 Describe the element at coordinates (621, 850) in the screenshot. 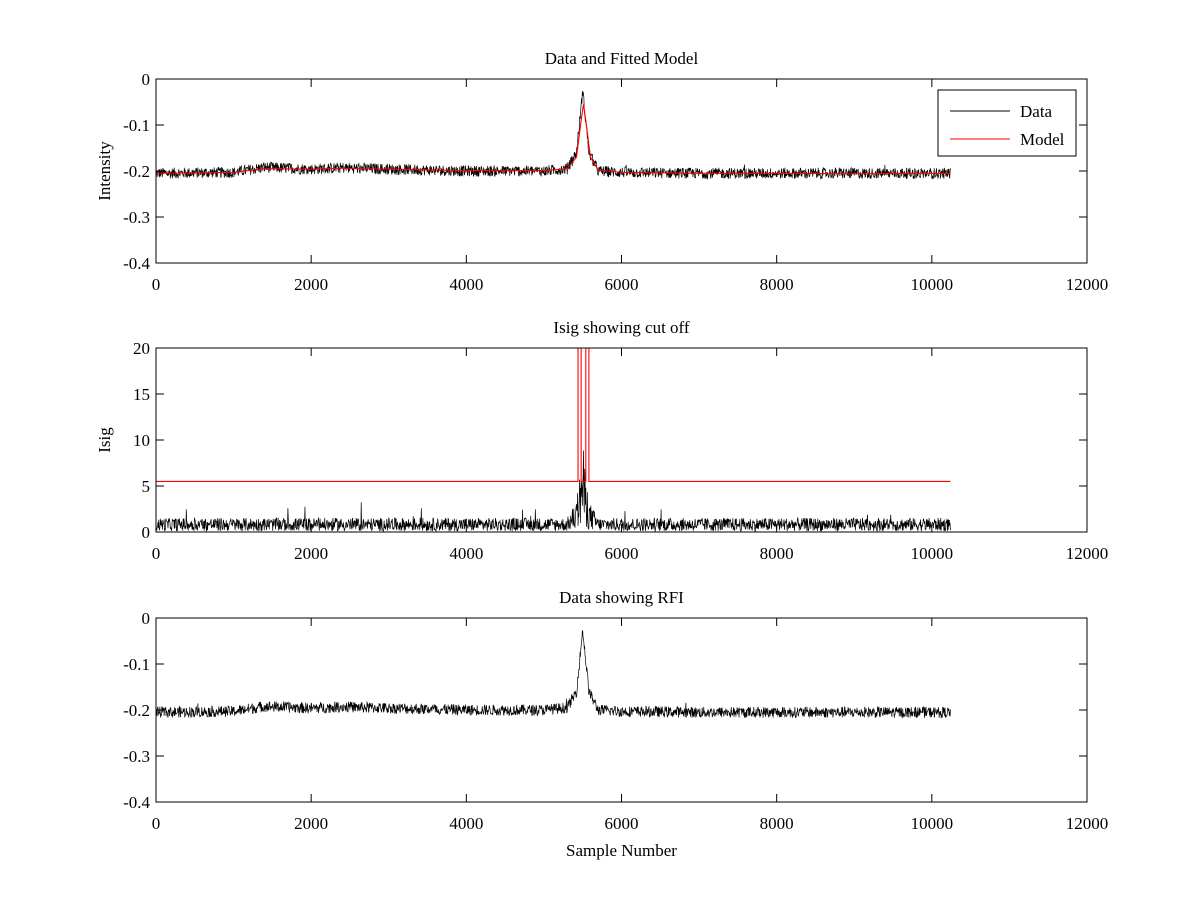

I see `x-axis-label: Sample Number` at that location.